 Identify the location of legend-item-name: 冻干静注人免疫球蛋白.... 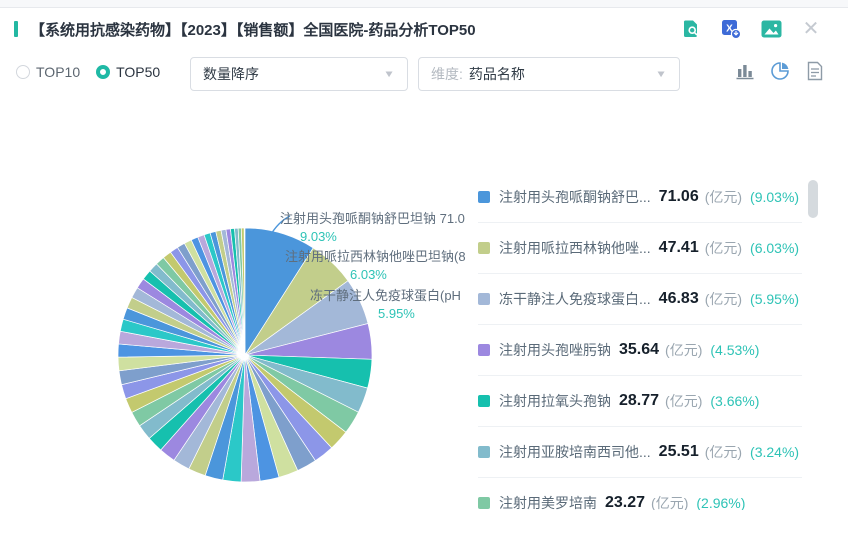
(575, 299).